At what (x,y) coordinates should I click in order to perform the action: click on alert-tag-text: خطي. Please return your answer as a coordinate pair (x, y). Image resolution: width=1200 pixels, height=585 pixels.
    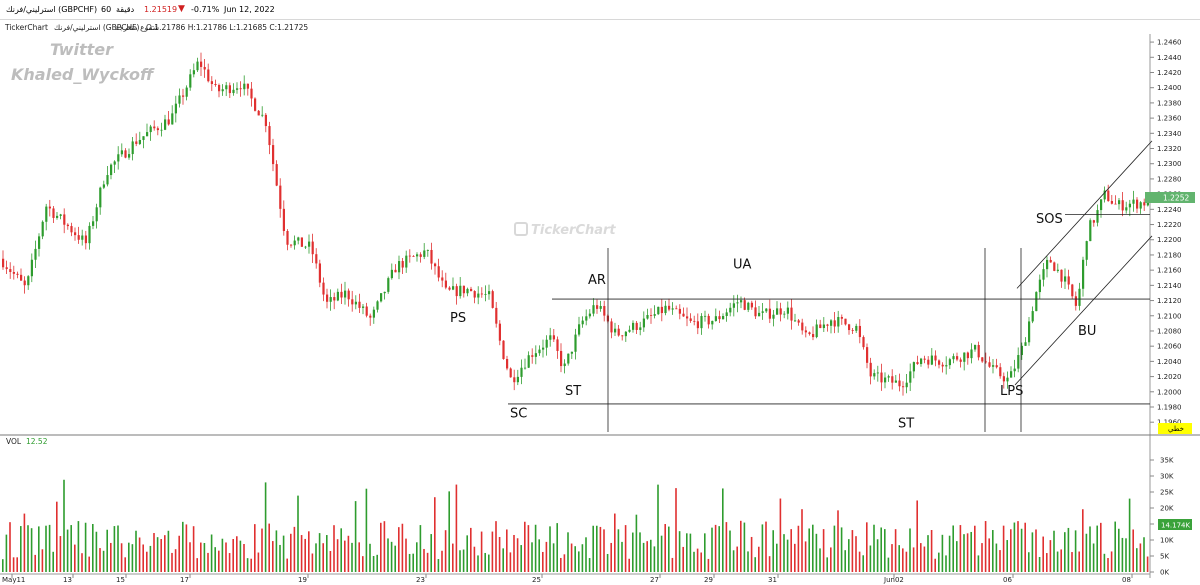
    Looking at the image, I should click on (1176, 429).